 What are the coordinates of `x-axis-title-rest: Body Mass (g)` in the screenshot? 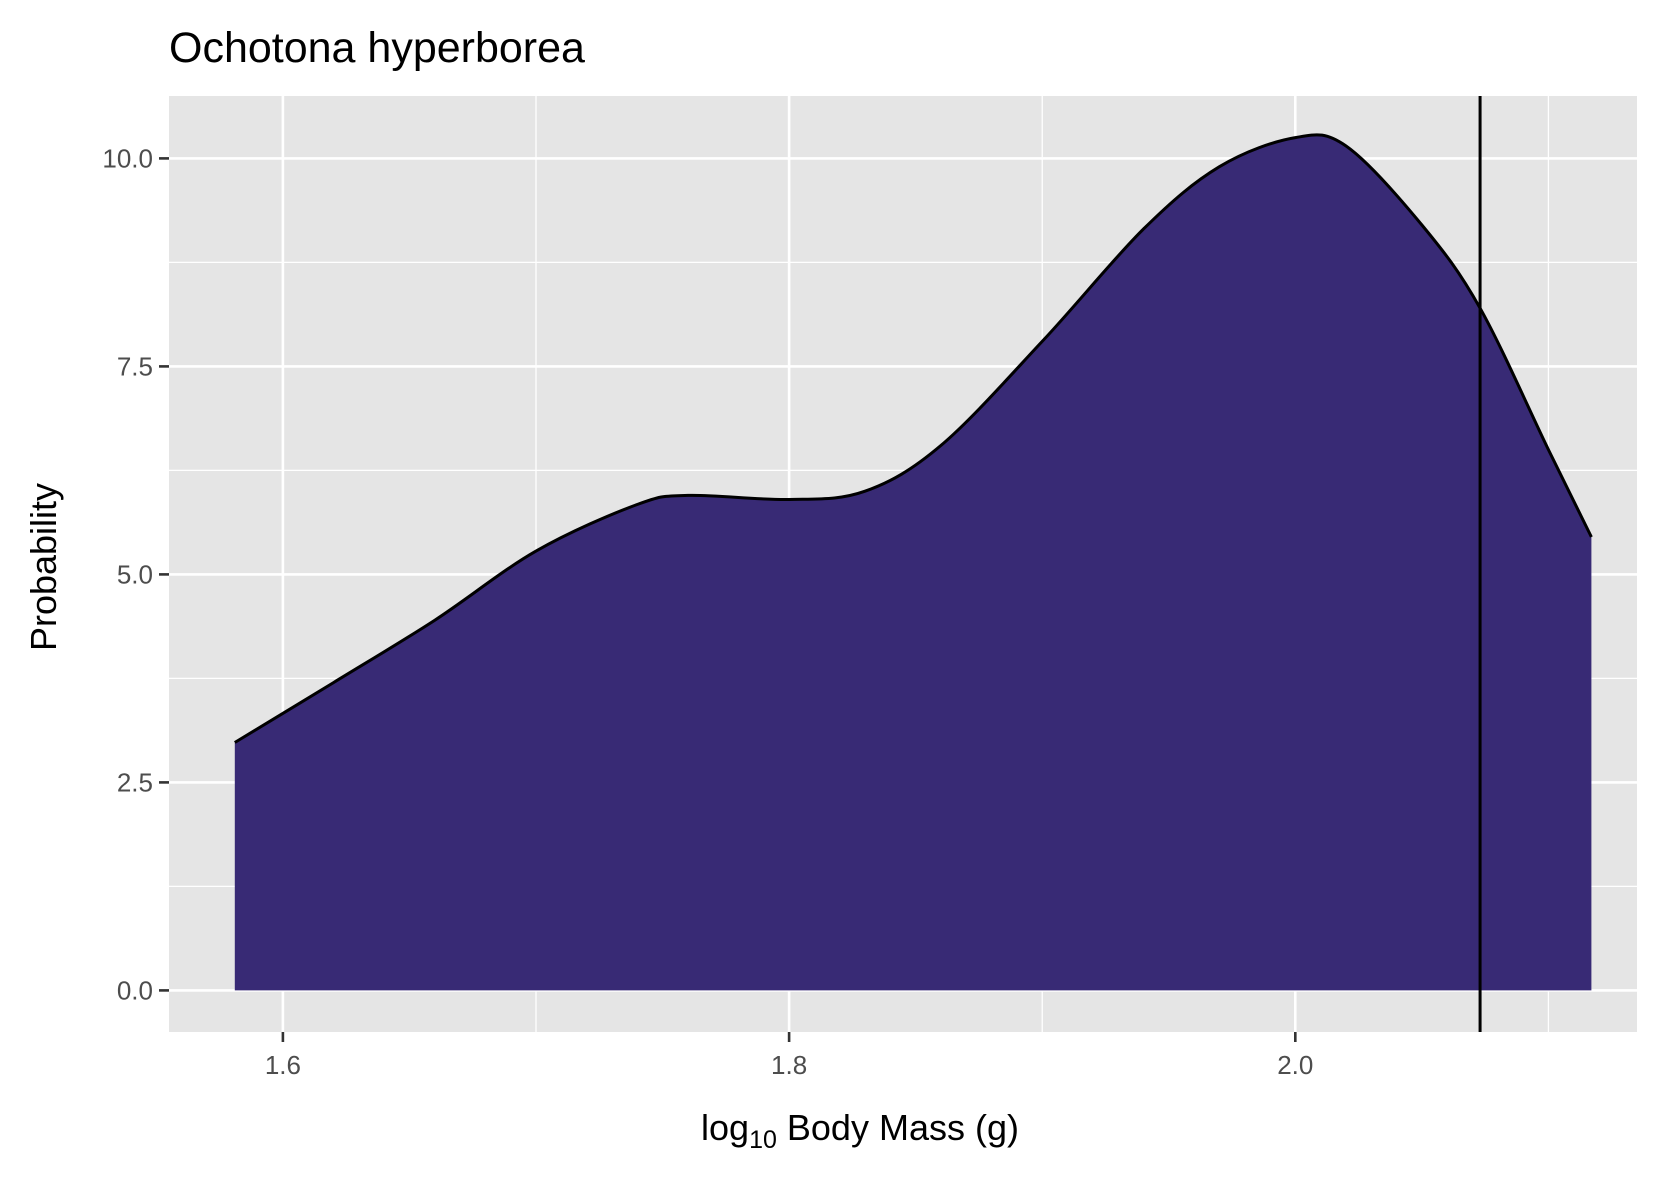 It's located at (898, 1127).